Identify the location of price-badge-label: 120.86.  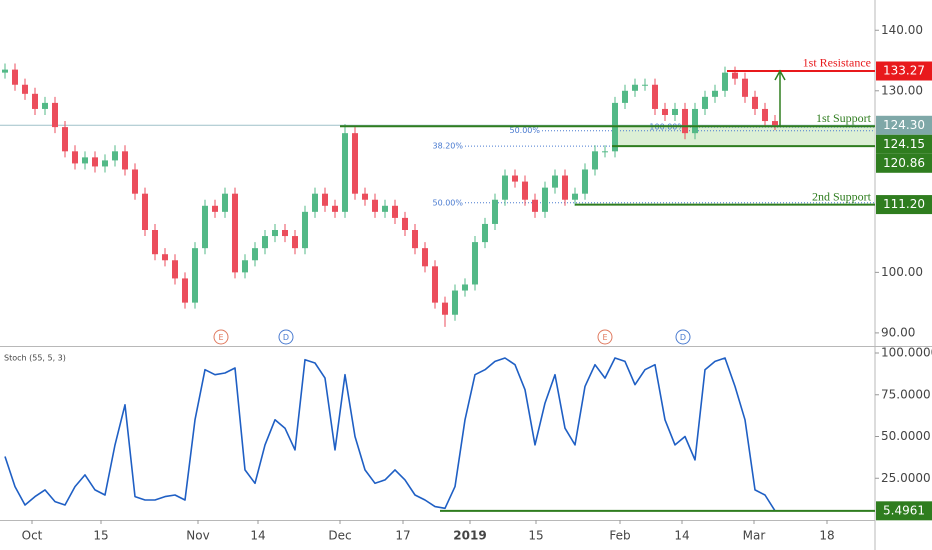
(904, 163).